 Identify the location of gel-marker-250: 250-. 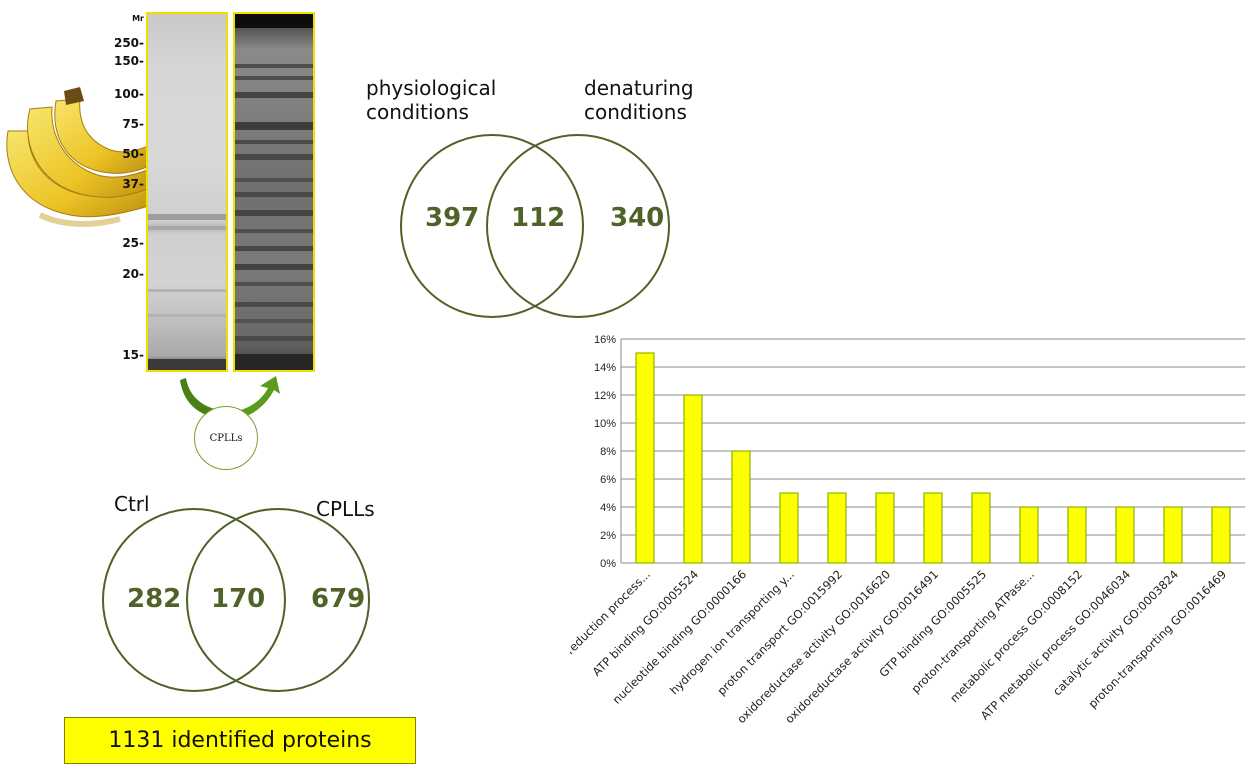
(128, 43).